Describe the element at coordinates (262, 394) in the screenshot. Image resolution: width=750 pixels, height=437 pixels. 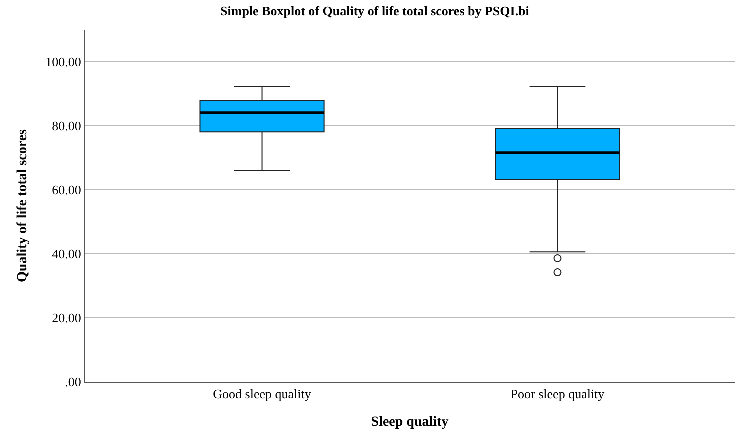
I see `x-tick-label: Good sleep quality` at that location.